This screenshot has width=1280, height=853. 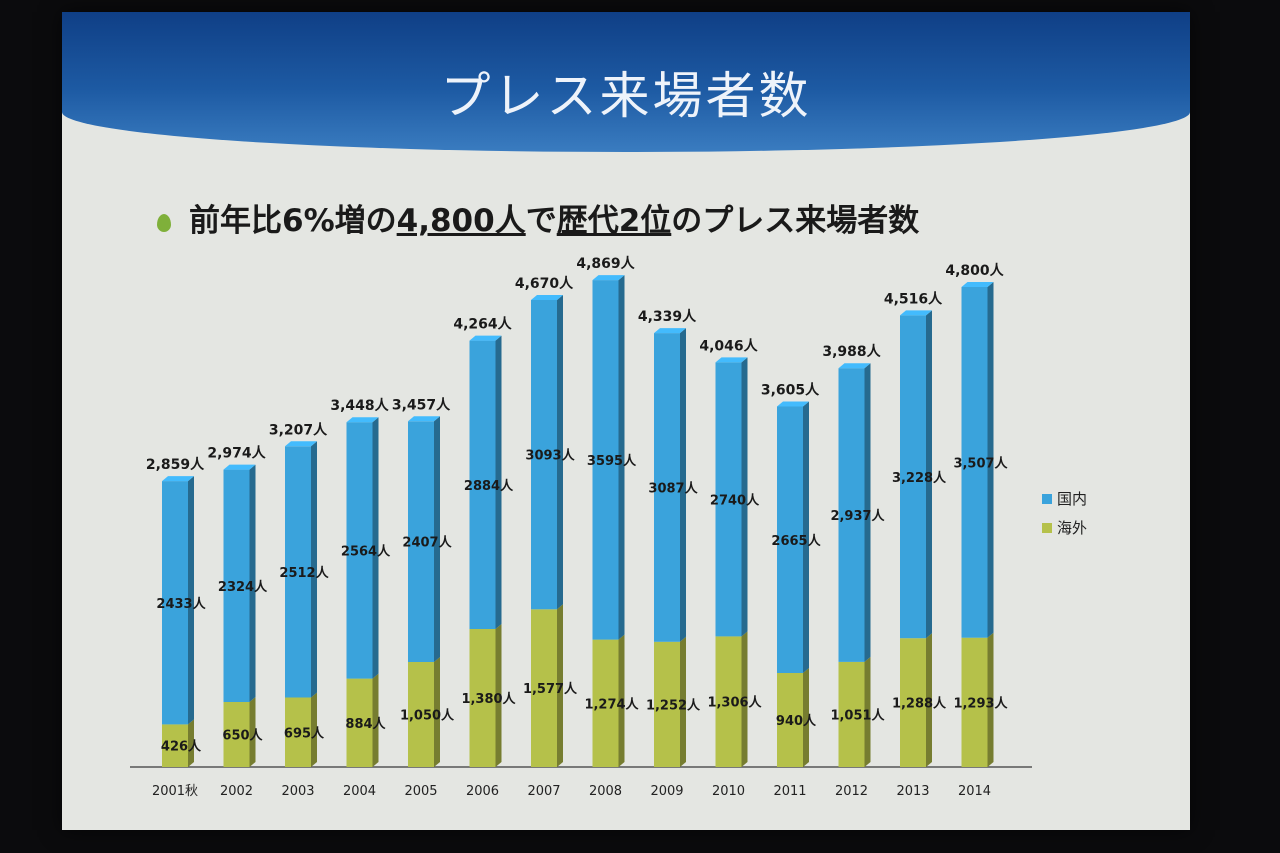 What do you see at coordinates (795, 221) in the screenshot?
I see `headline-part: のプレス来場者数` at bounding box center [795, 221].